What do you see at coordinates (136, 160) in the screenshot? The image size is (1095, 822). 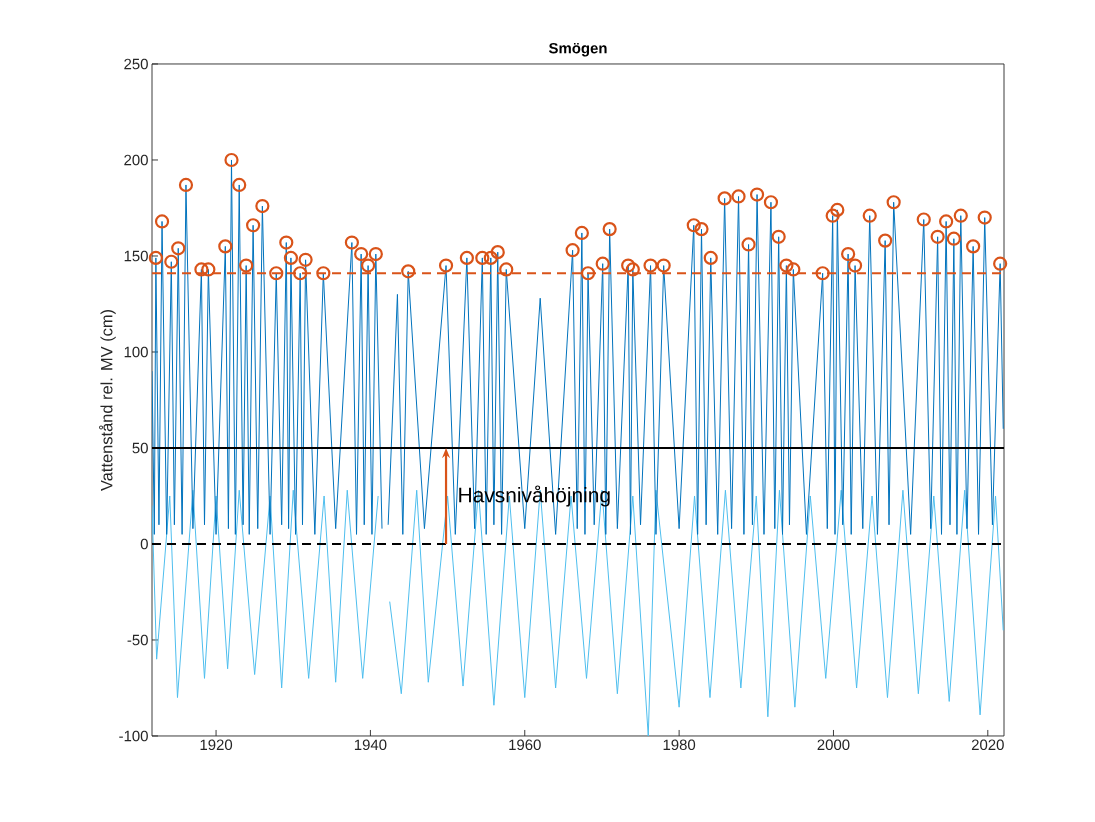 I see `y-tick-label: 200` at bounding box center [136, 160].